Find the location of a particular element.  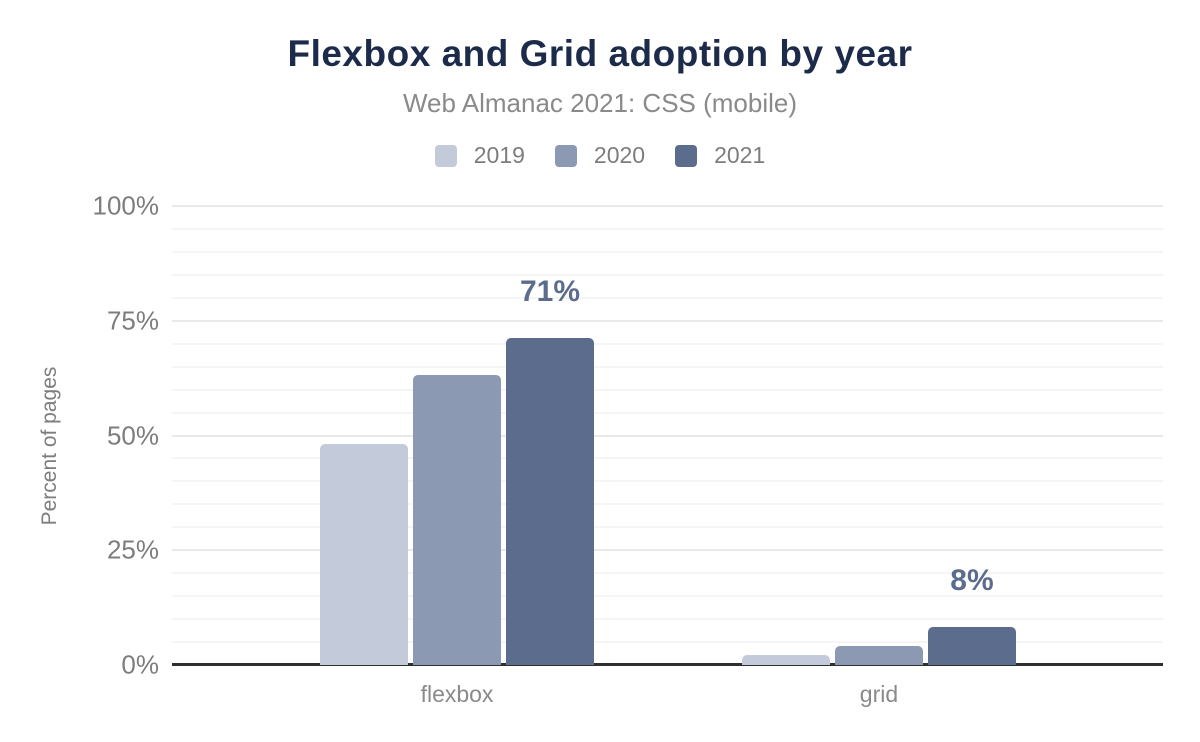

chart-title: Flexbox and Grid adoption by year is located at coordinates (600, 53).